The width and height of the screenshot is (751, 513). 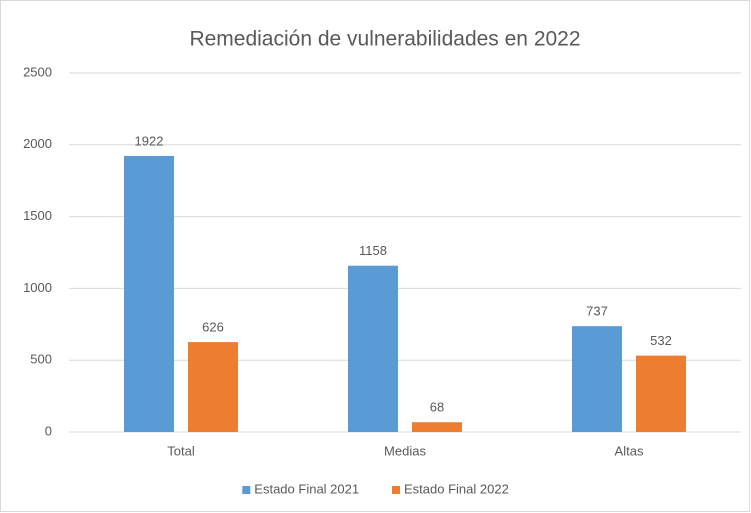 What do you see at coordinates (149, 140) in the screenshot?
I see `data-label: 1922` at bounding box center [149, 140].